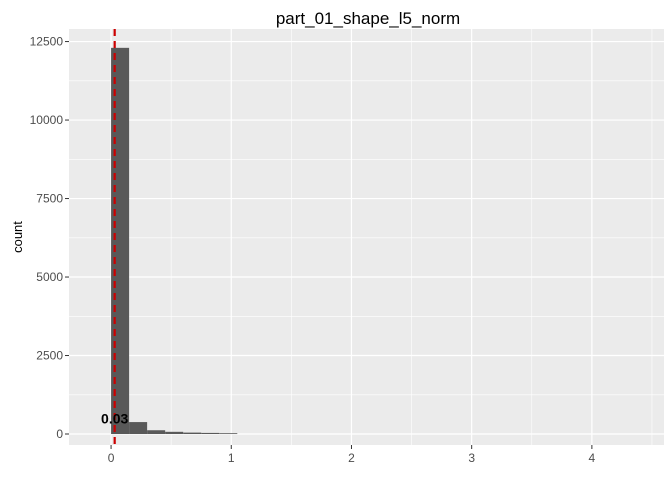 The image size is (672, 485). What do you see at coordinates (49, 277) in the screenshot?
I see `y-tick-label: 5000` at bounding box center [49, 277].